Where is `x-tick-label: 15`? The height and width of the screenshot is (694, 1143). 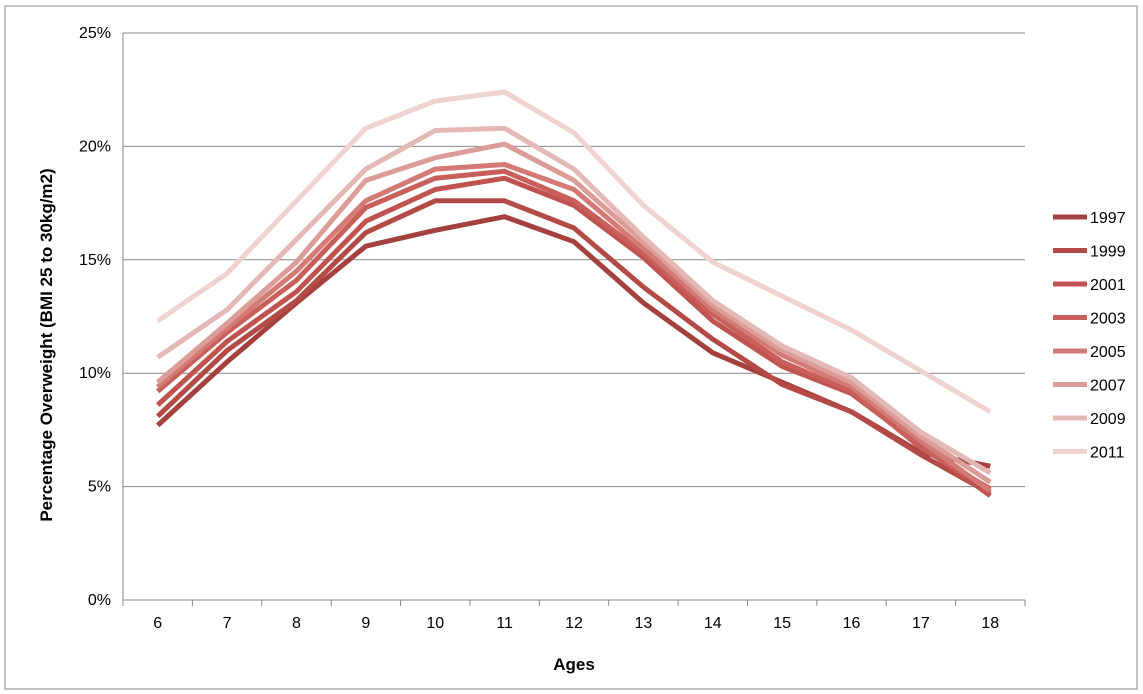
x-tick-label: 15 is located at coordinates (782, 623).